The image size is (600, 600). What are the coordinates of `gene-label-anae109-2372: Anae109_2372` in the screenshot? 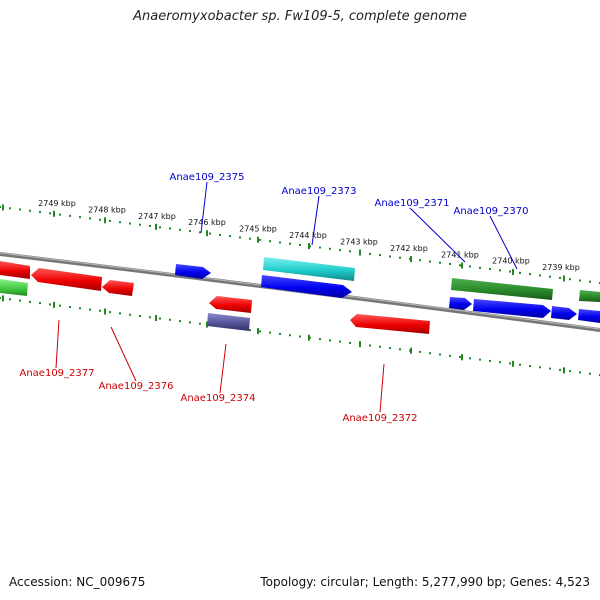 It's located at (380, 418).